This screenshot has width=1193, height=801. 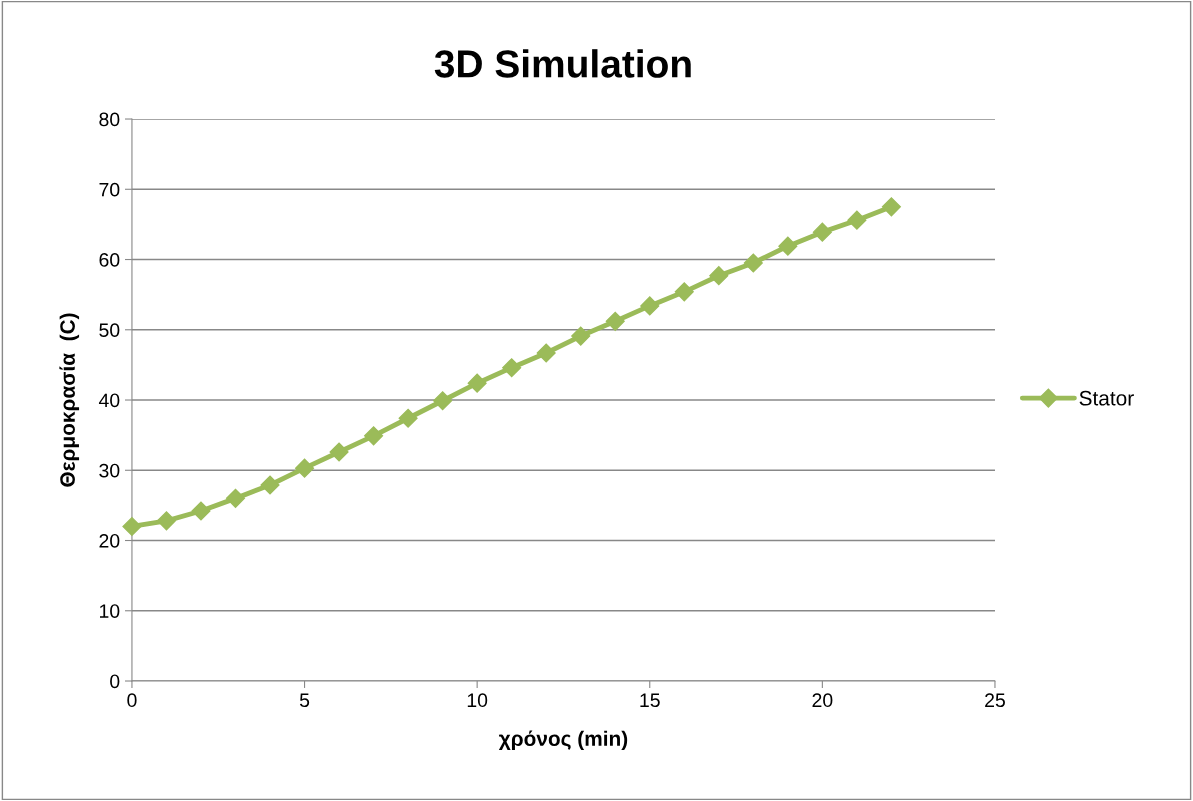 What do you see at coordinates (110, 611) in the screenshot?
I see `y-tick-label: 10` at bounding box center [110, 611].